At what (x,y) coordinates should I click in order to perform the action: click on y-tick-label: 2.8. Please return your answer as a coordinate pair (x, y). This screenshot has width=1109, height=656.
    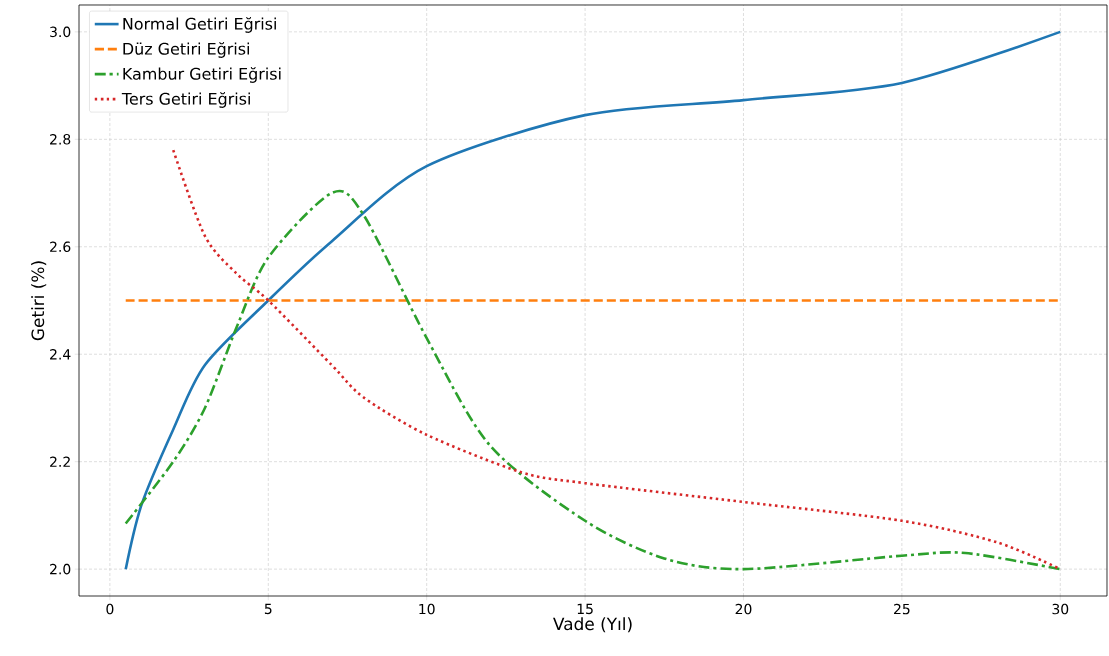
    Looking at the image, I should click on (60, 139).